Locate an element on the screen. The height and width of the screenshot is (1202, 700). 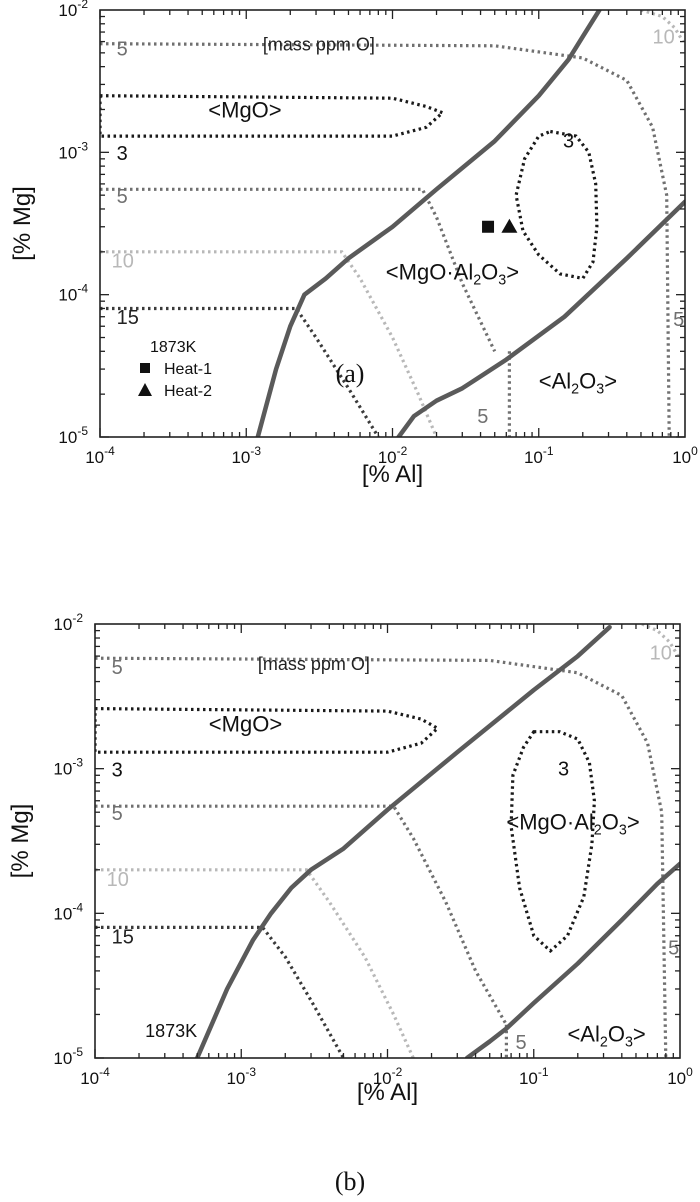
legend-entry: Heat-1 is located at coordinates (188, 369).